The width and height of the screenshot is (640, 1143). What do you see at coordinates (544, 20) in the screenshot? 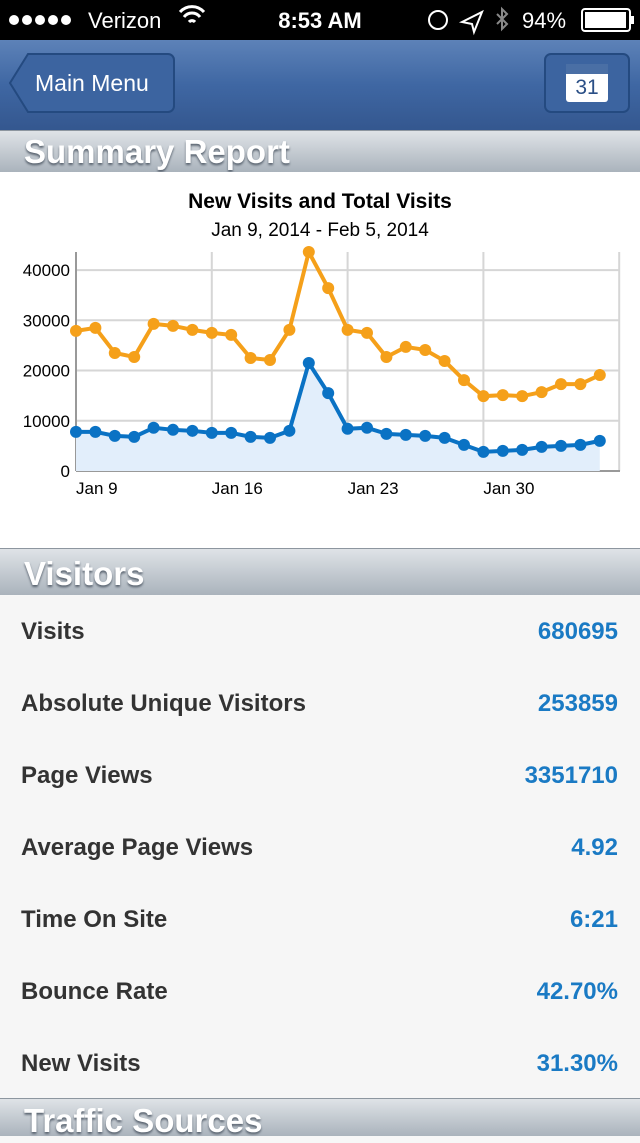
I see `battery-level: 94%` at bounding box center [544, 20].